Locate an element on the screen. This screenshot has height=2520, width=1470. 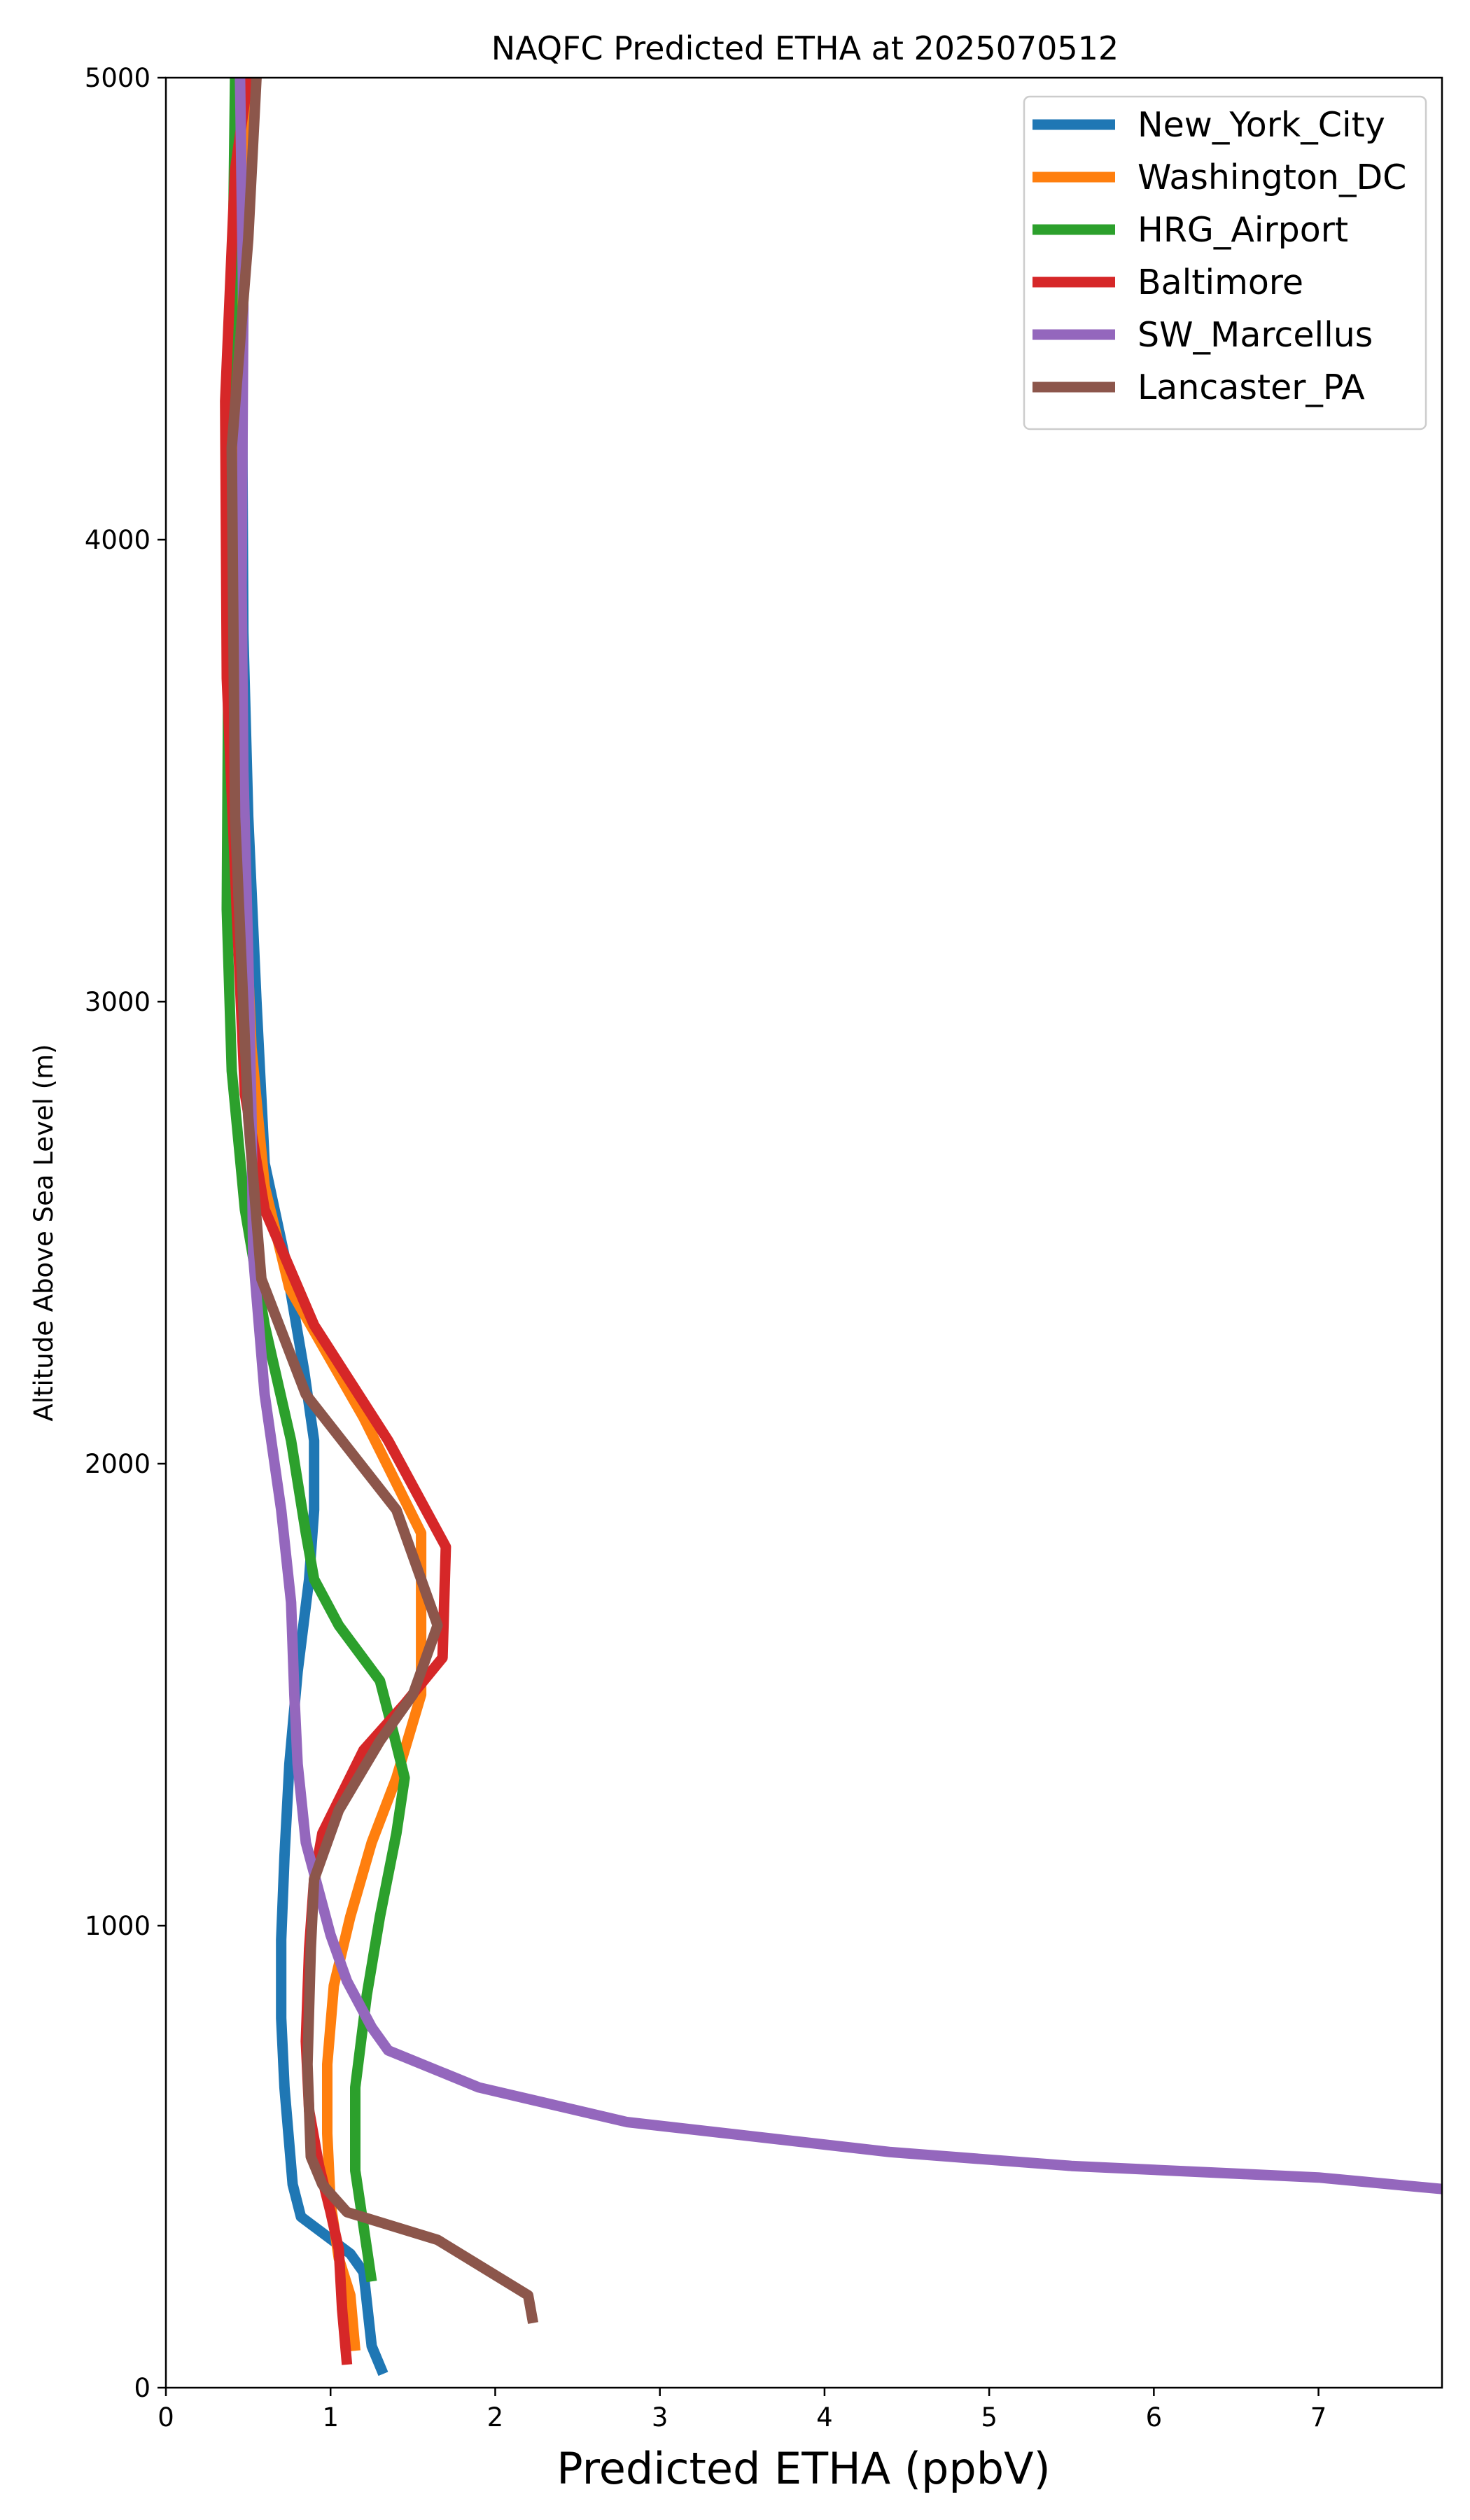
y-axis: 0 1000 2000 3000 4000 5000 is located at coordinates (125, 1233).